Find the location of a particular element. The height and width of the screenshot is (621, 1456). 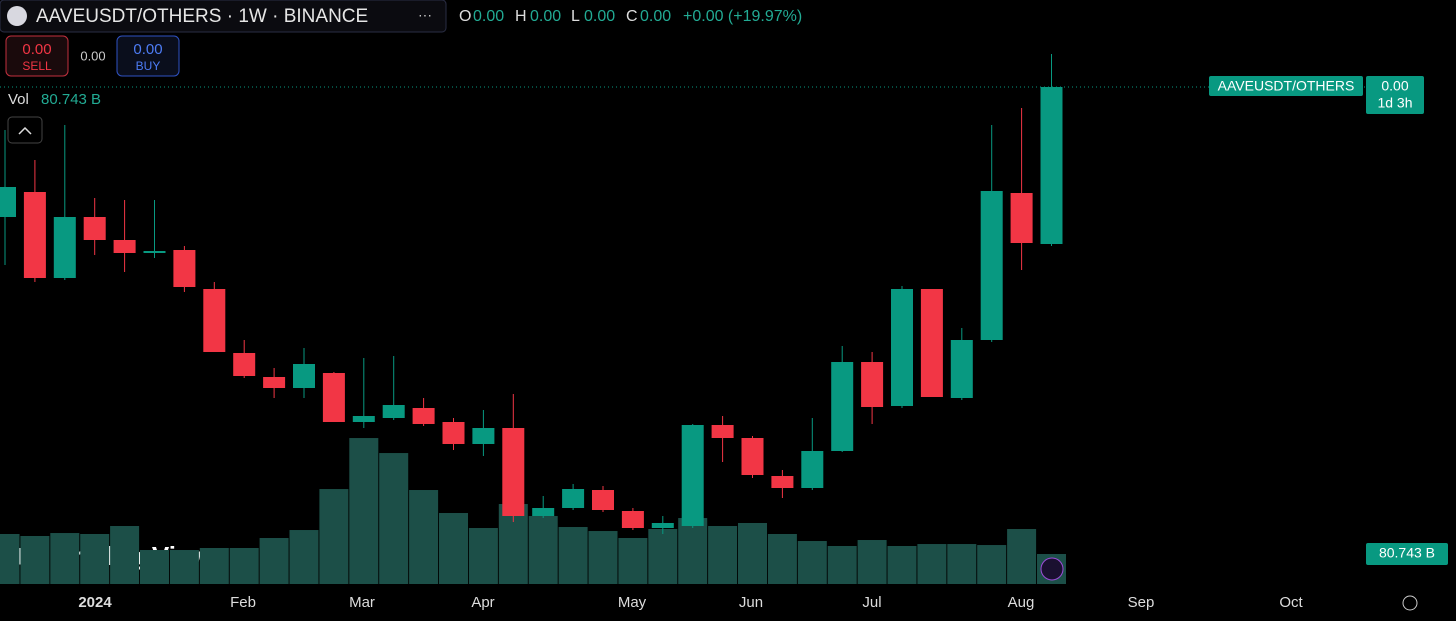

symbol-label-bg is located at coordinates (1286, 86).